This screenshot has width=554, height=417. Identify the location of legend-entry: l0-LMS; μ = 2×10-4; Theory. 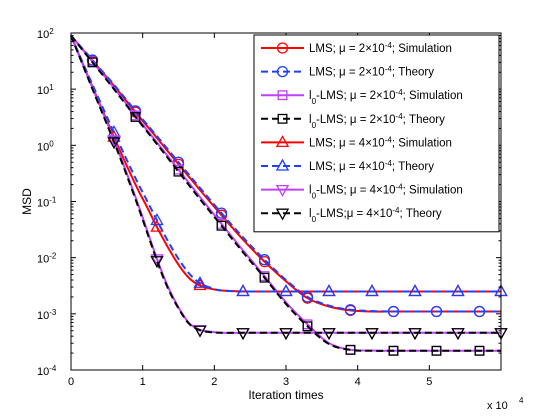
(353, 120).